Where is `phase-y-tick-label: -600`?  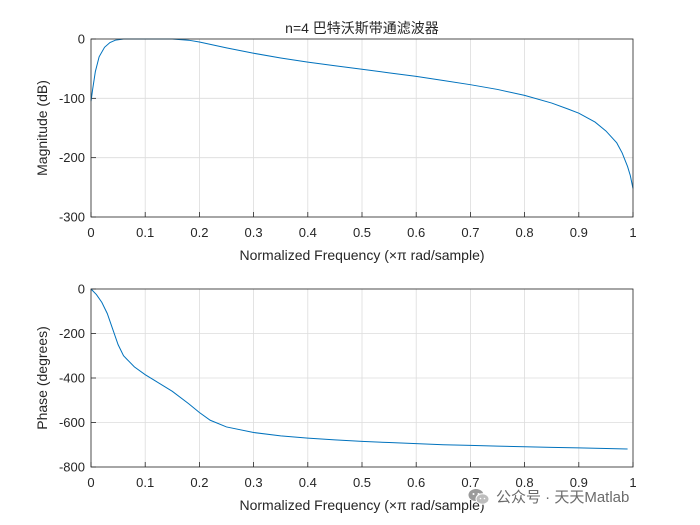
phase-y-tick-label: -600 is located at coordinates (72, 422).